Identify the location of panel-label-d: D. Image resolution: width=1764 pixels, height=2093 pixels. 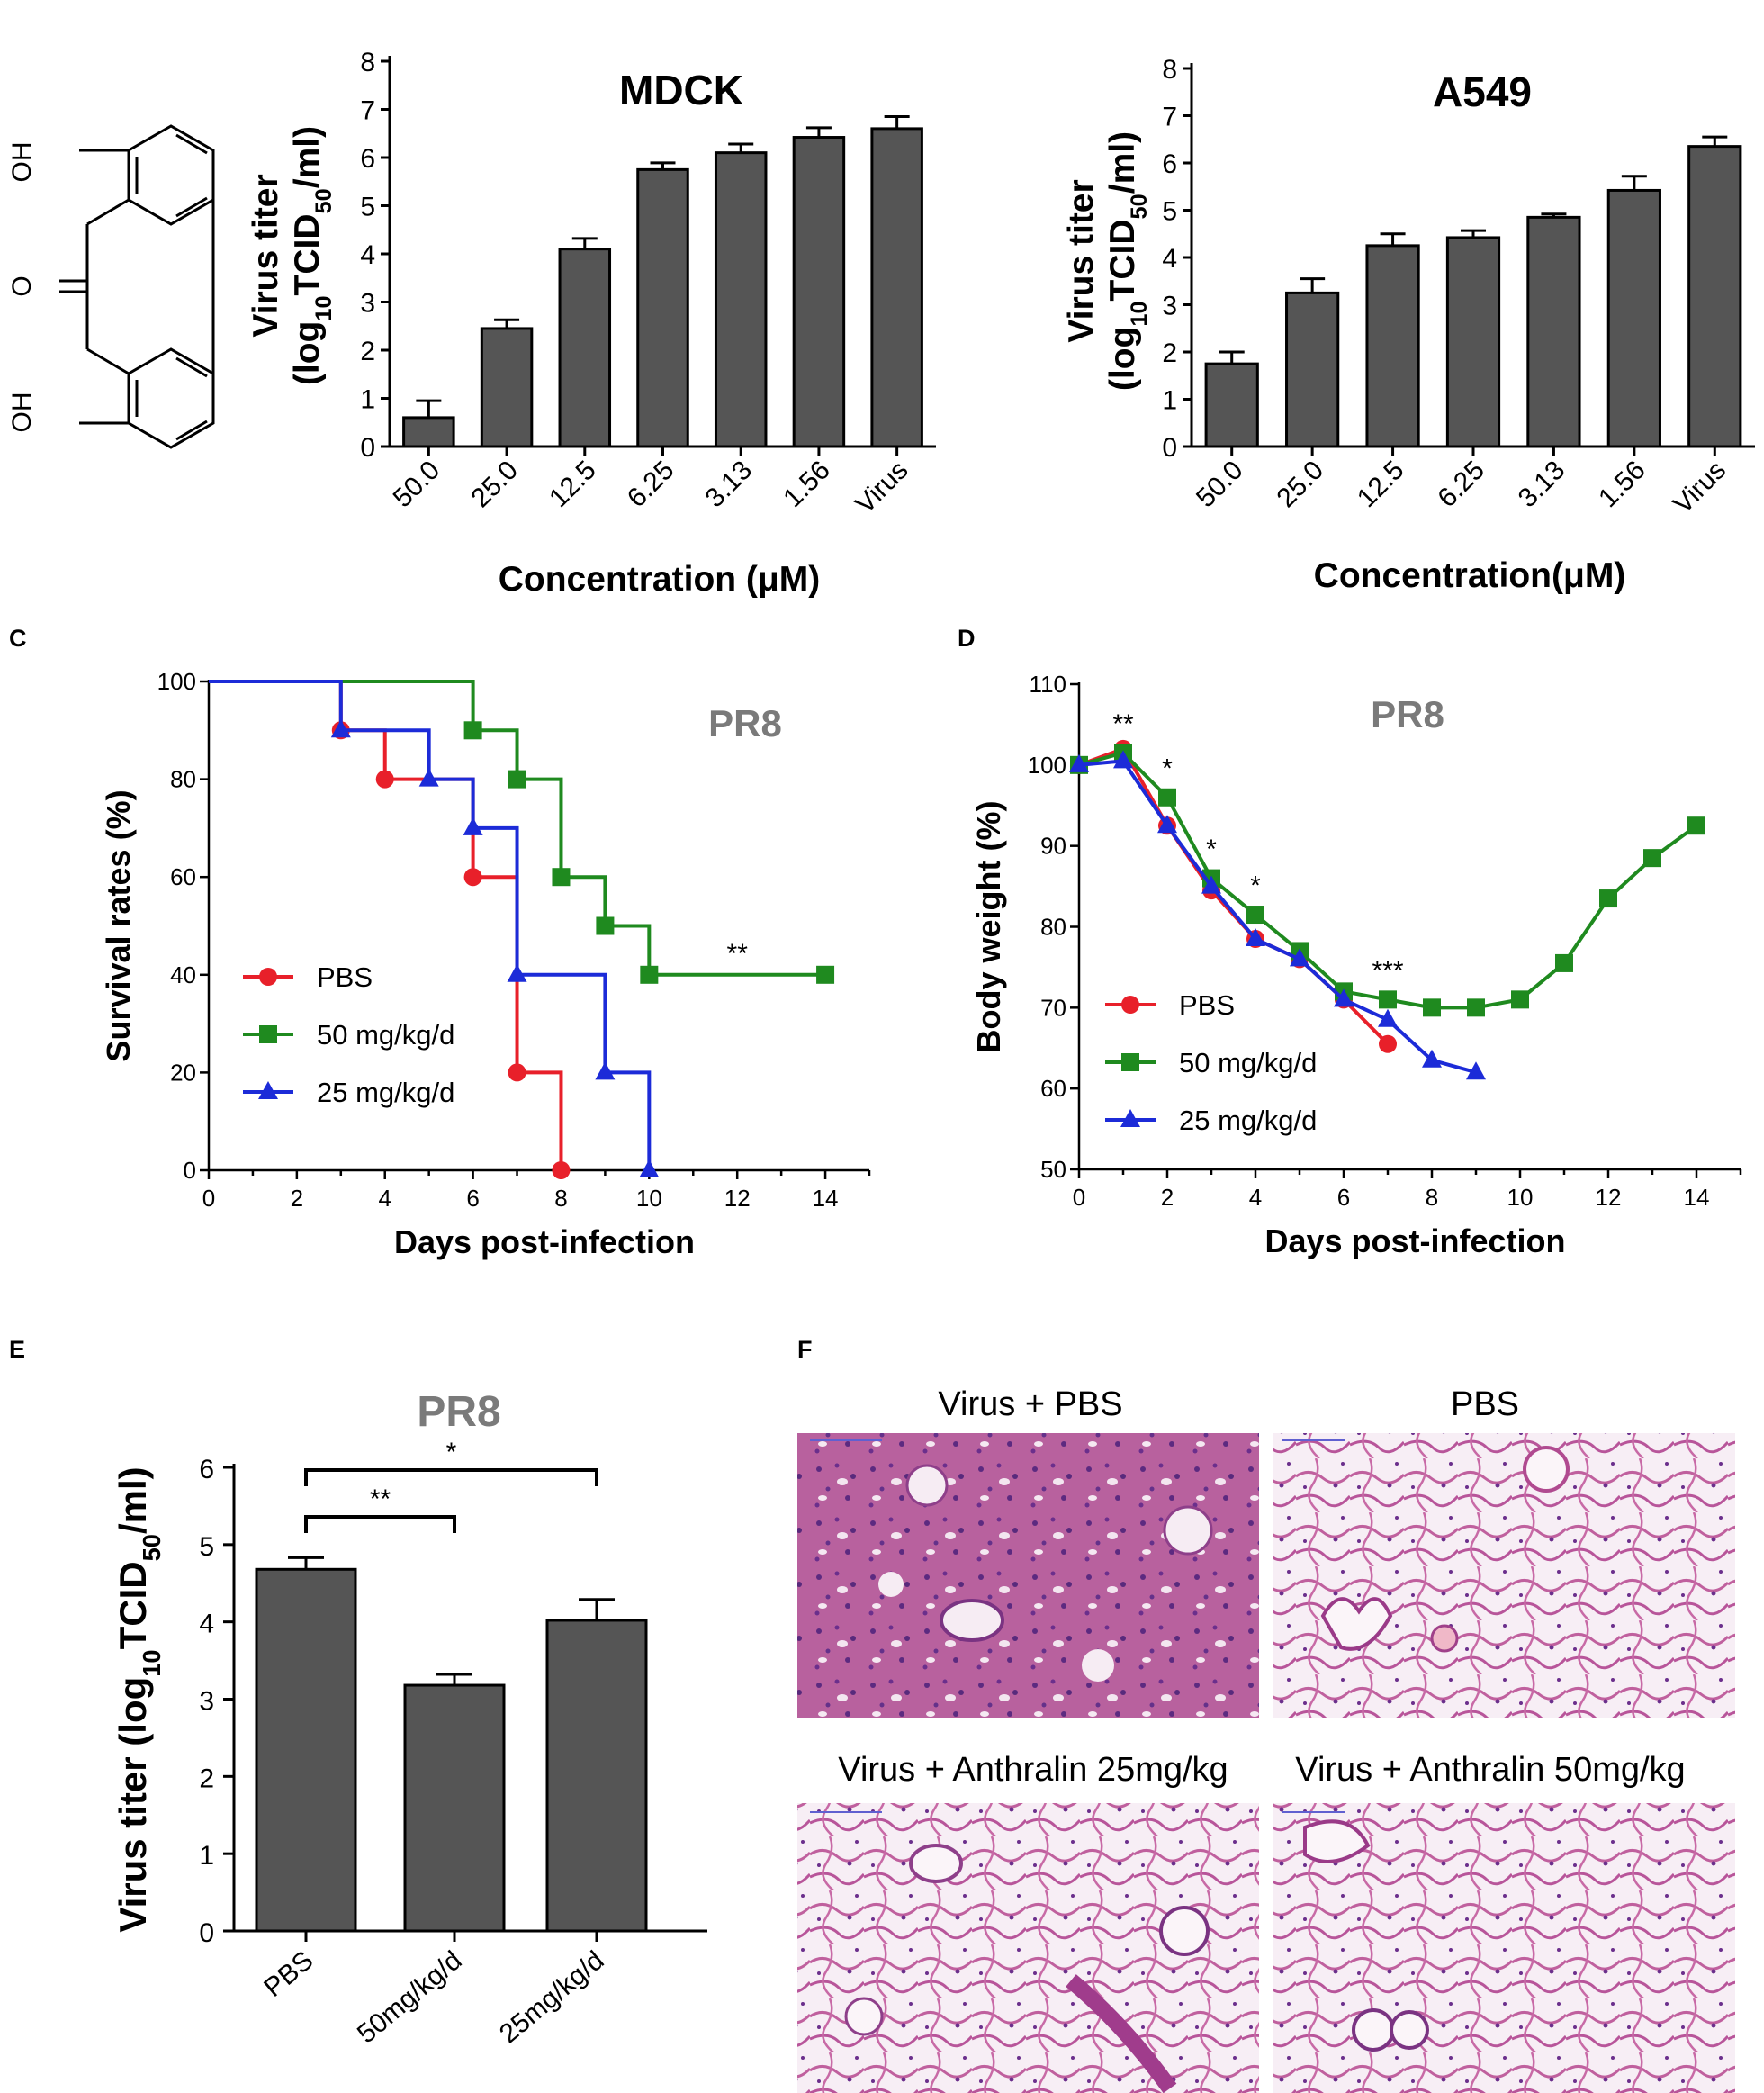
(967, 639).